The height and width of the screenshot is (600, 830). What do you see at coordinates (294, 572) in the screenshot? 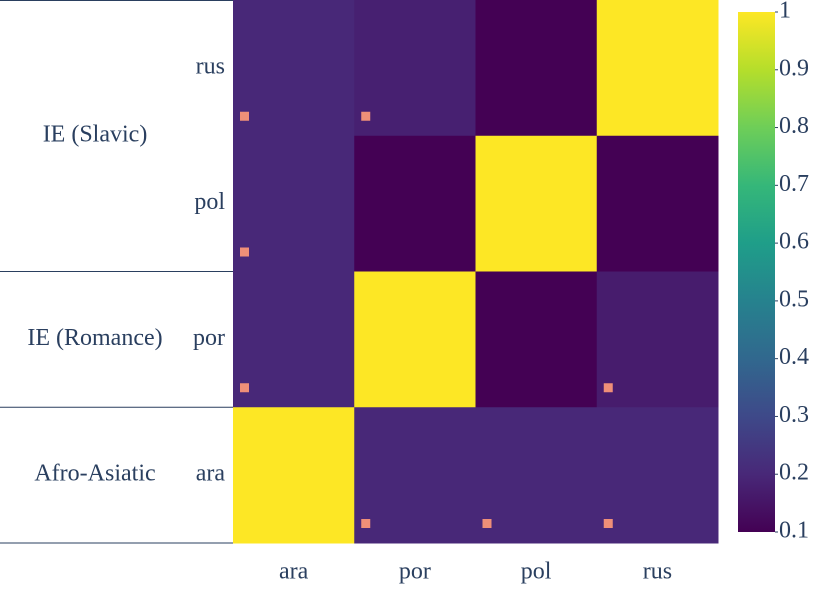
I see `x-tick-label: ara` at bounding box center [294, 572].